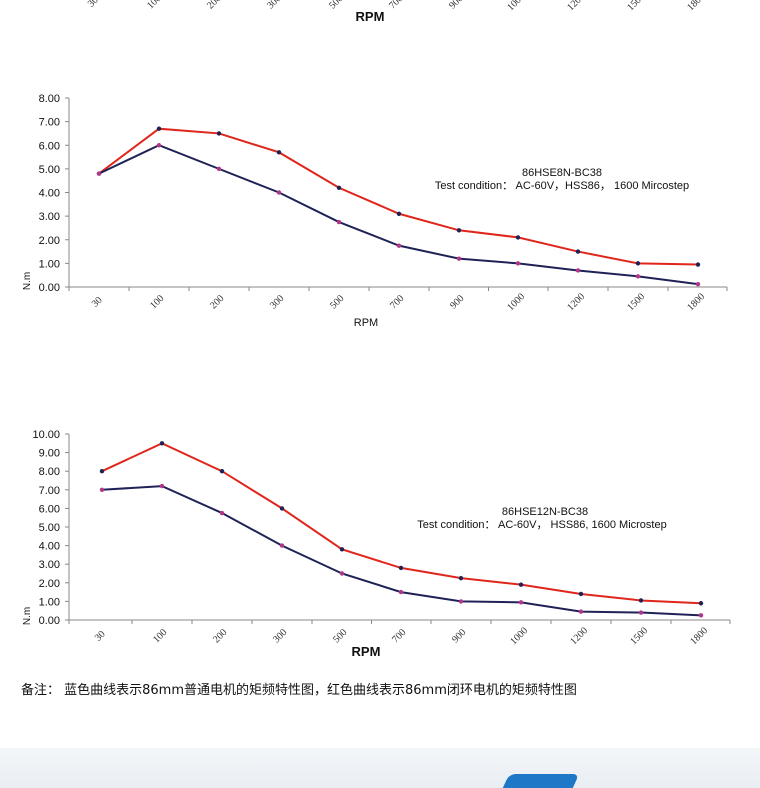 The width and height of the screenshot is (760, 788). I want to click on chart2-x-tick-label: 1200, so click(576, 302).